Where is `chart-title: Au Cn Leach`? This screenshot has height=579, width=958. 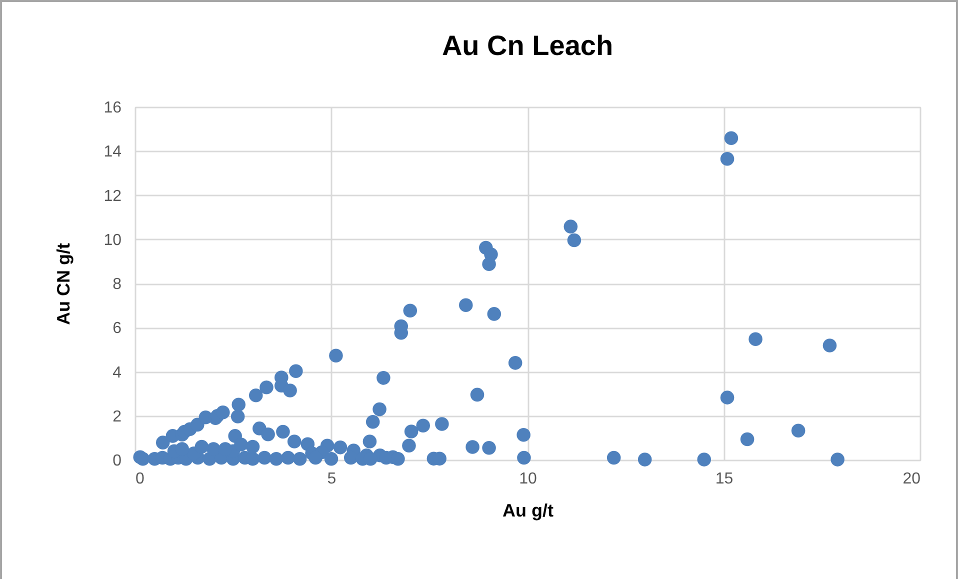 chart-title: Au Cn Leach is located at coordinates (528, 45).